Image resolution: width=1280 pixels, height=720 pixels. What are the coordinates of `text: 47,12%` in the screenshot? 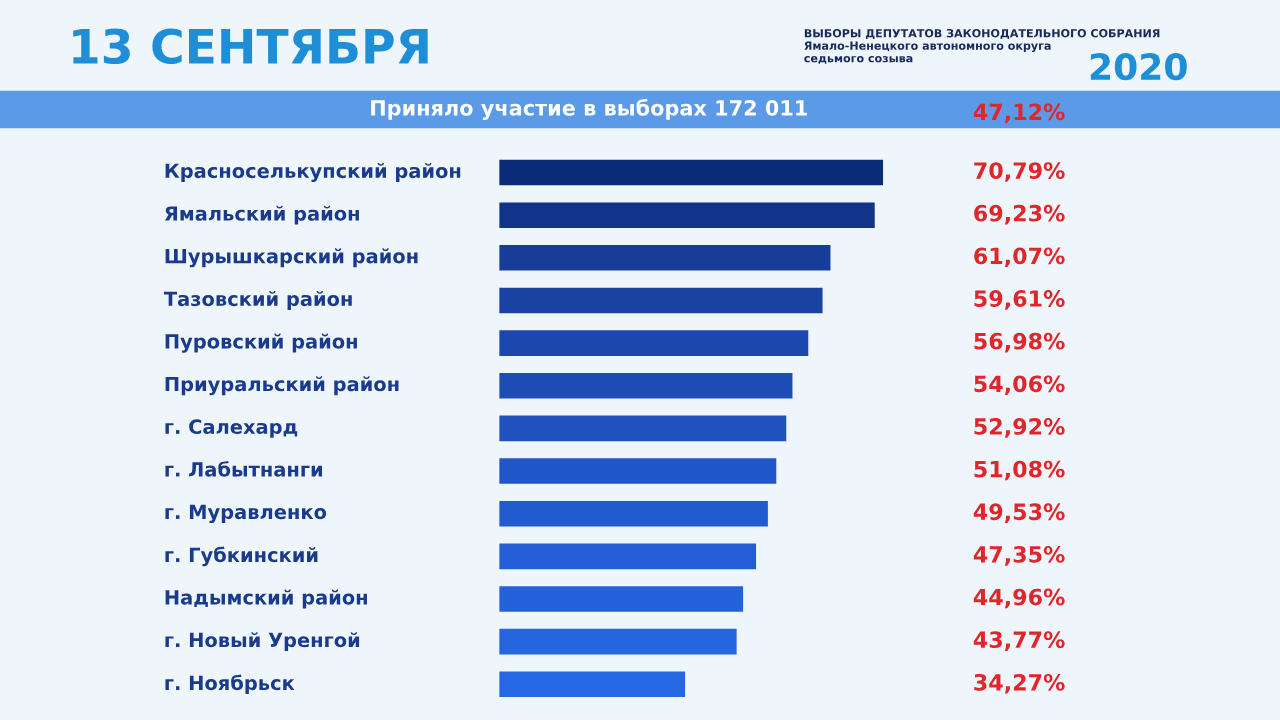 It's located at (1019, 113).